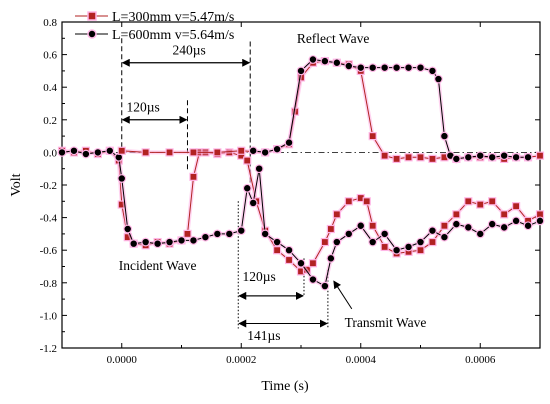 The height and width of the screenshot is (404, 550). Describe the element at coordinates (333, 38) in the screenshot. I see `annotation-reflect-wave: Reflect Wave` at that location.